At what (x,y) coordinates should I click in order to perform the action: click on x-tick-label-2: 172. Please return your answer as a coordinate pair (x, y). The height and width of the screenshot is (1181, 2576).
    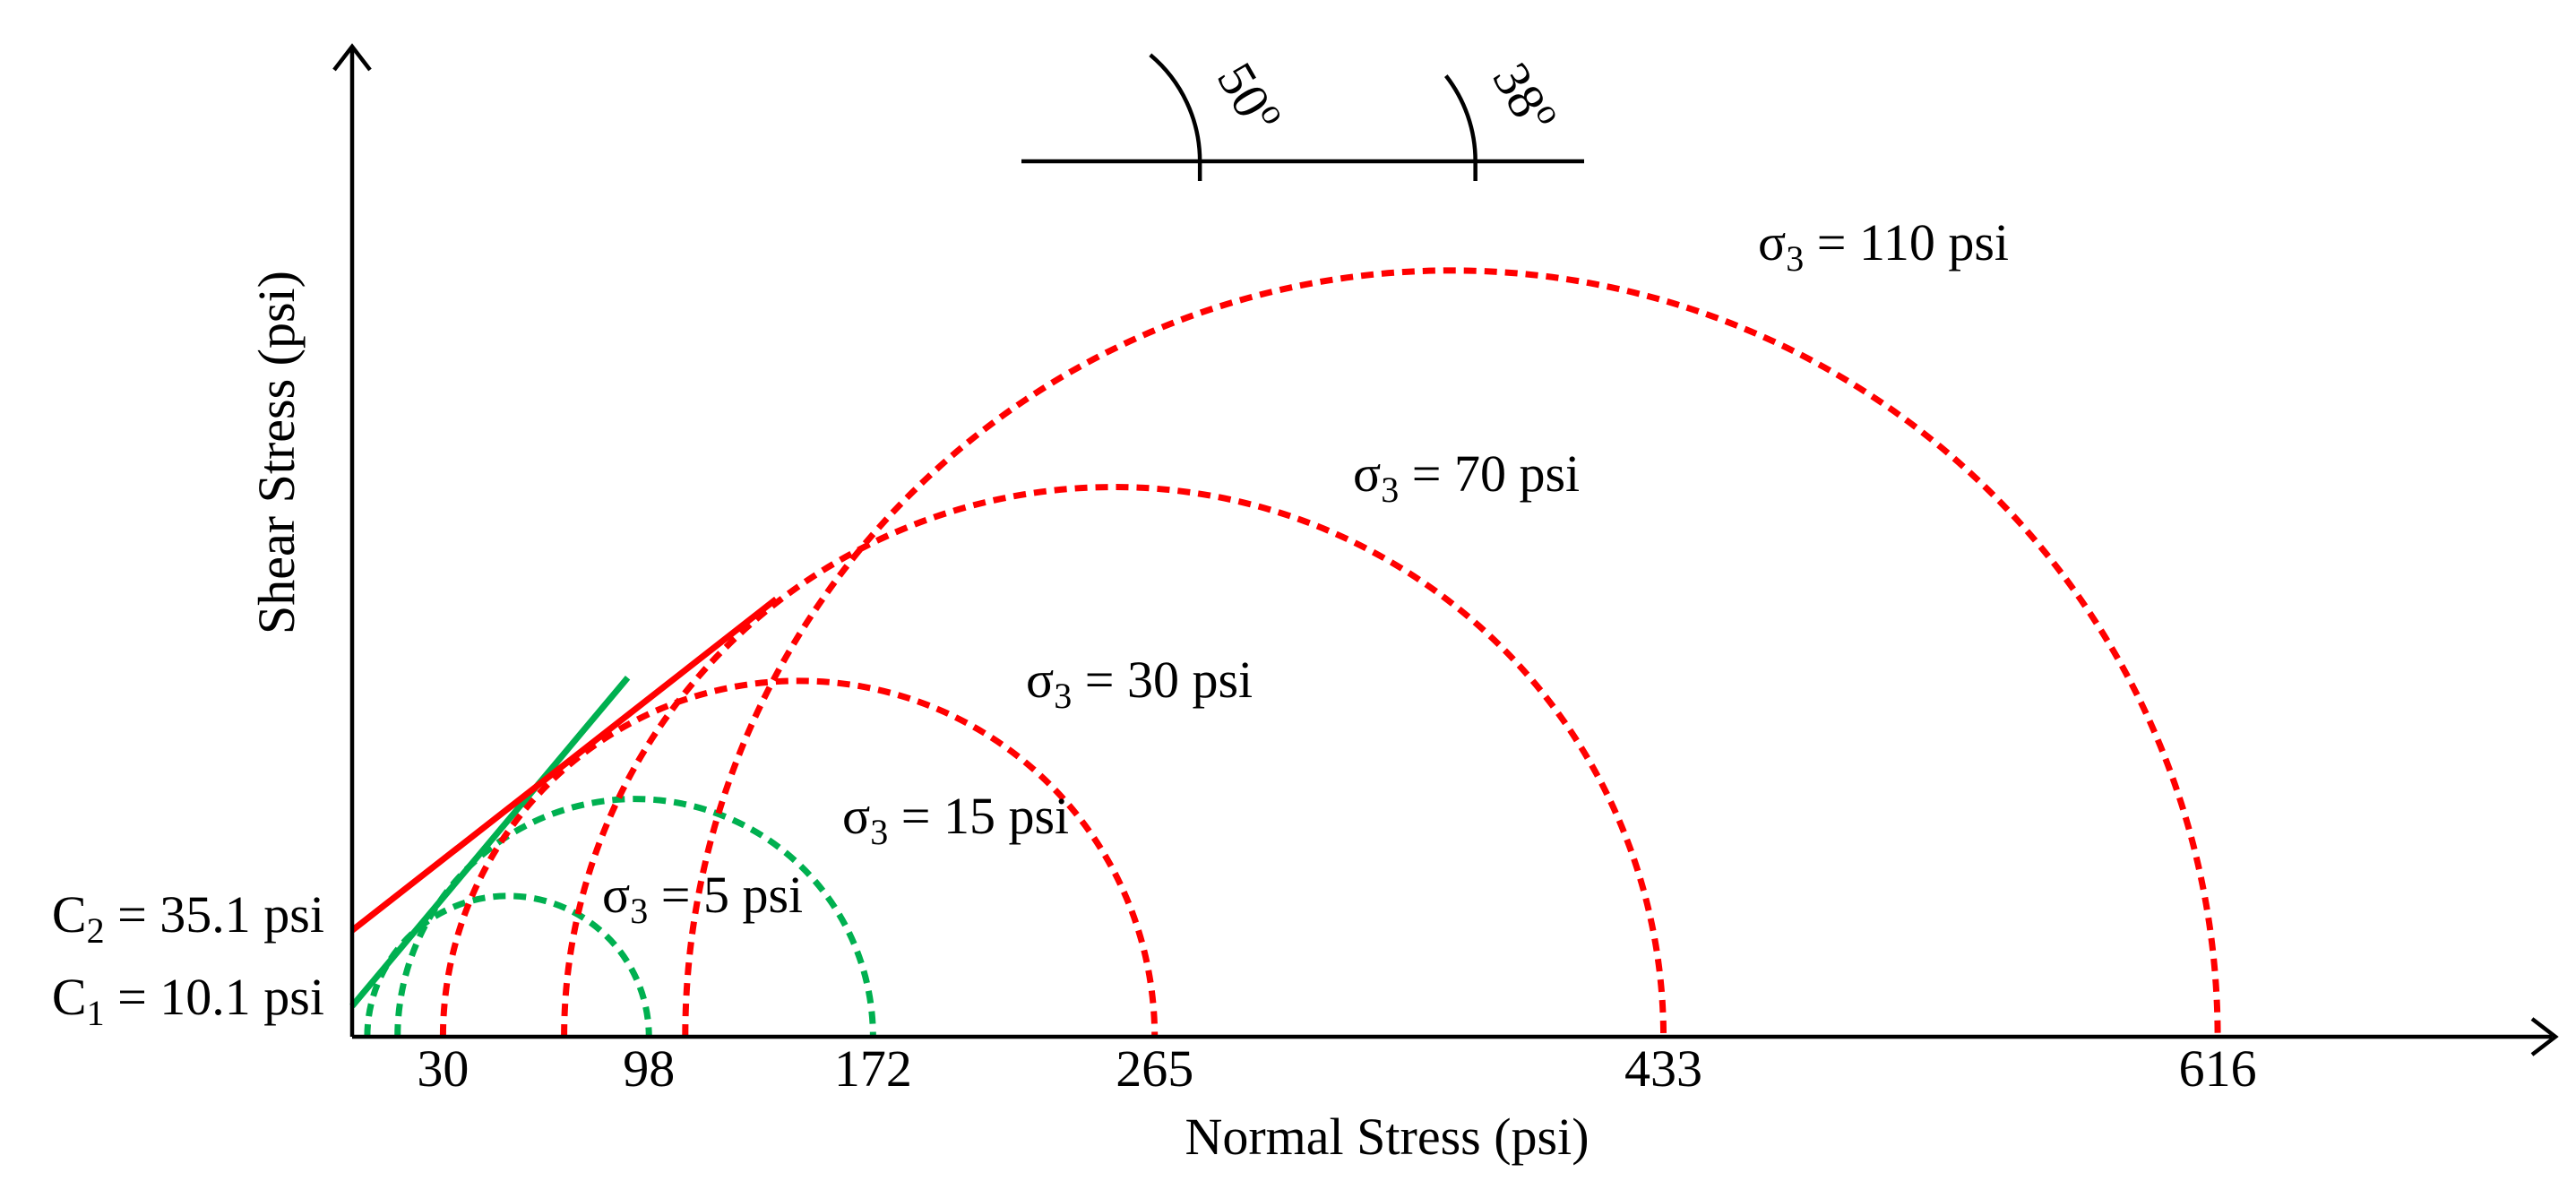
    Looking at the image, I should click on (873, 1068).